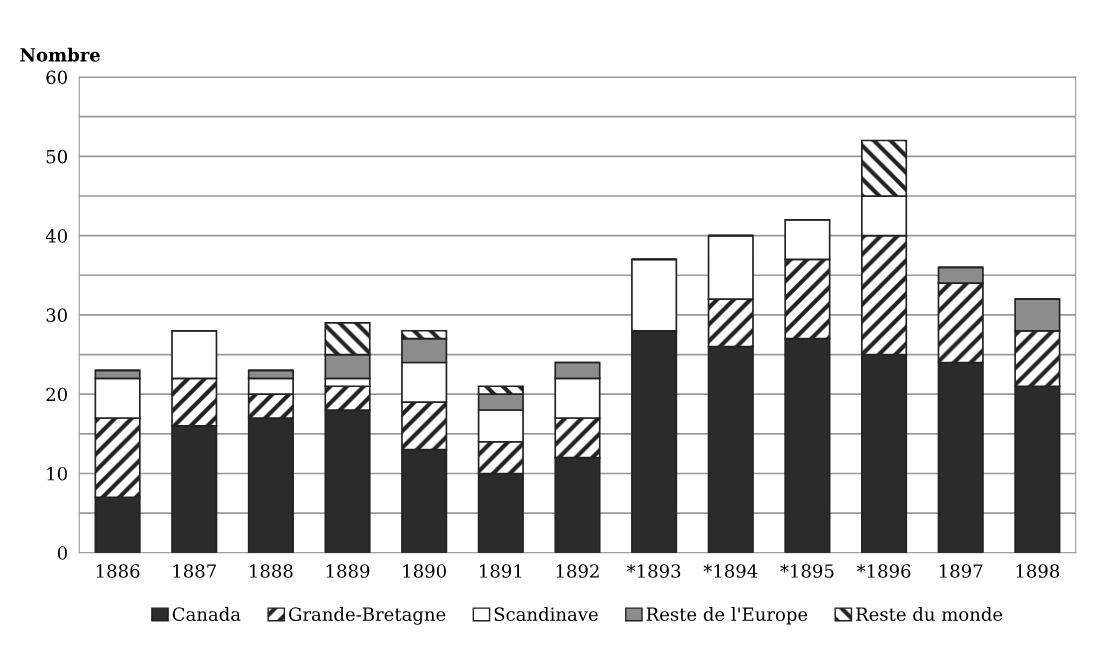 The image size is (1101, 670). I want to click on y-tick-label: 60, so click(56, 77).